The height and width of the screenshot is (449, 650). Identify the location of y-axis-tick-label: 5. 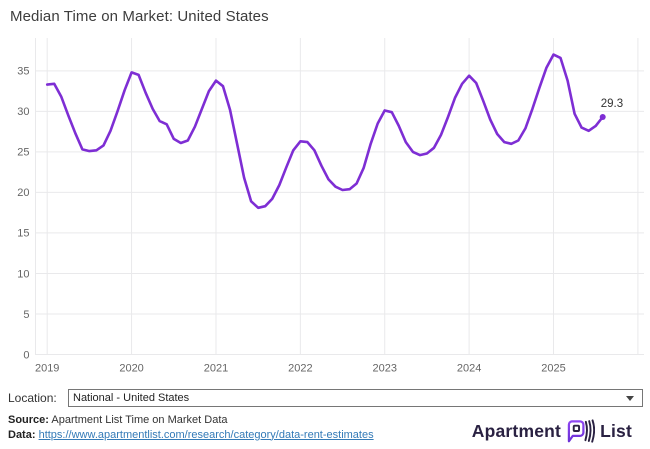
(26, 315).